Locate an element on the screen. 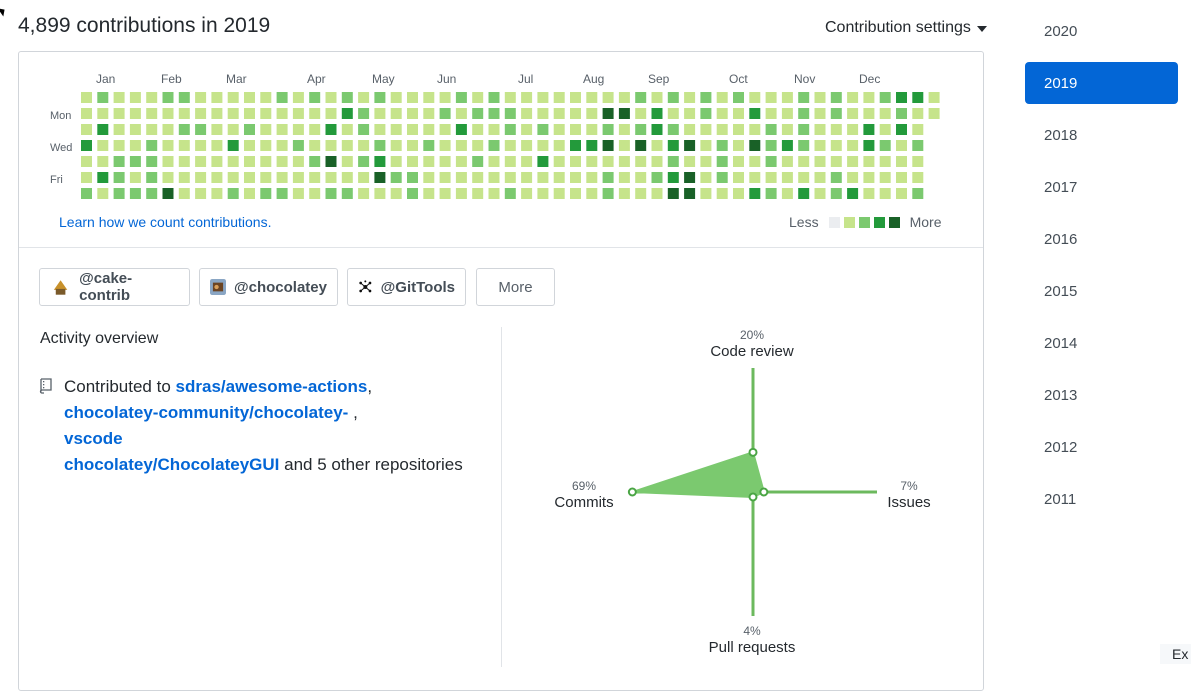 This screenshot has width=1191, height=691. year-link-2017: 2017 is located at coordinates (1061, 187).